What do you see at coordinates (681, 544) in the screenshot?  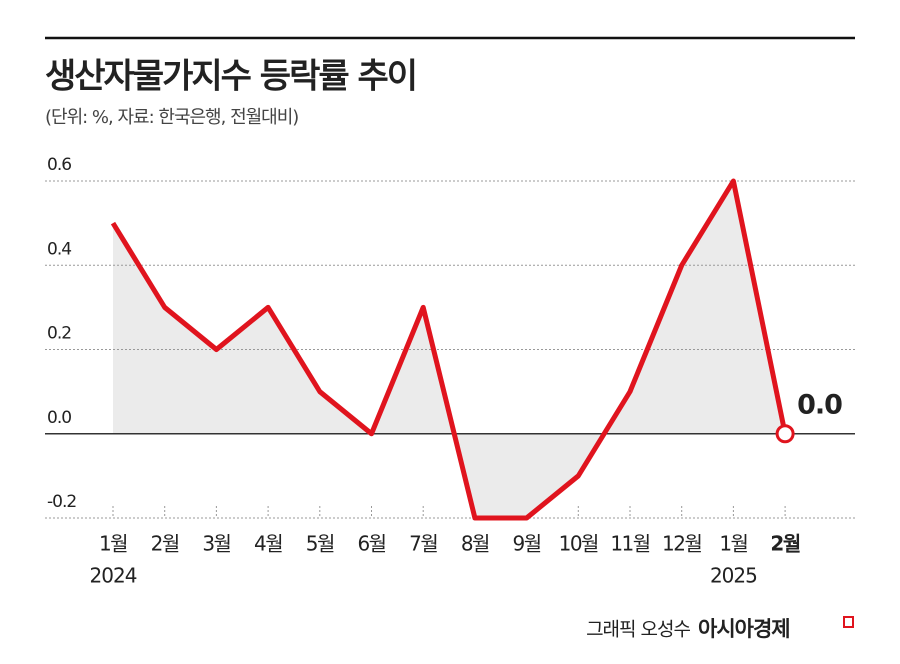 I see `x-tick-label: 12월` at bounding box center [681, 544].